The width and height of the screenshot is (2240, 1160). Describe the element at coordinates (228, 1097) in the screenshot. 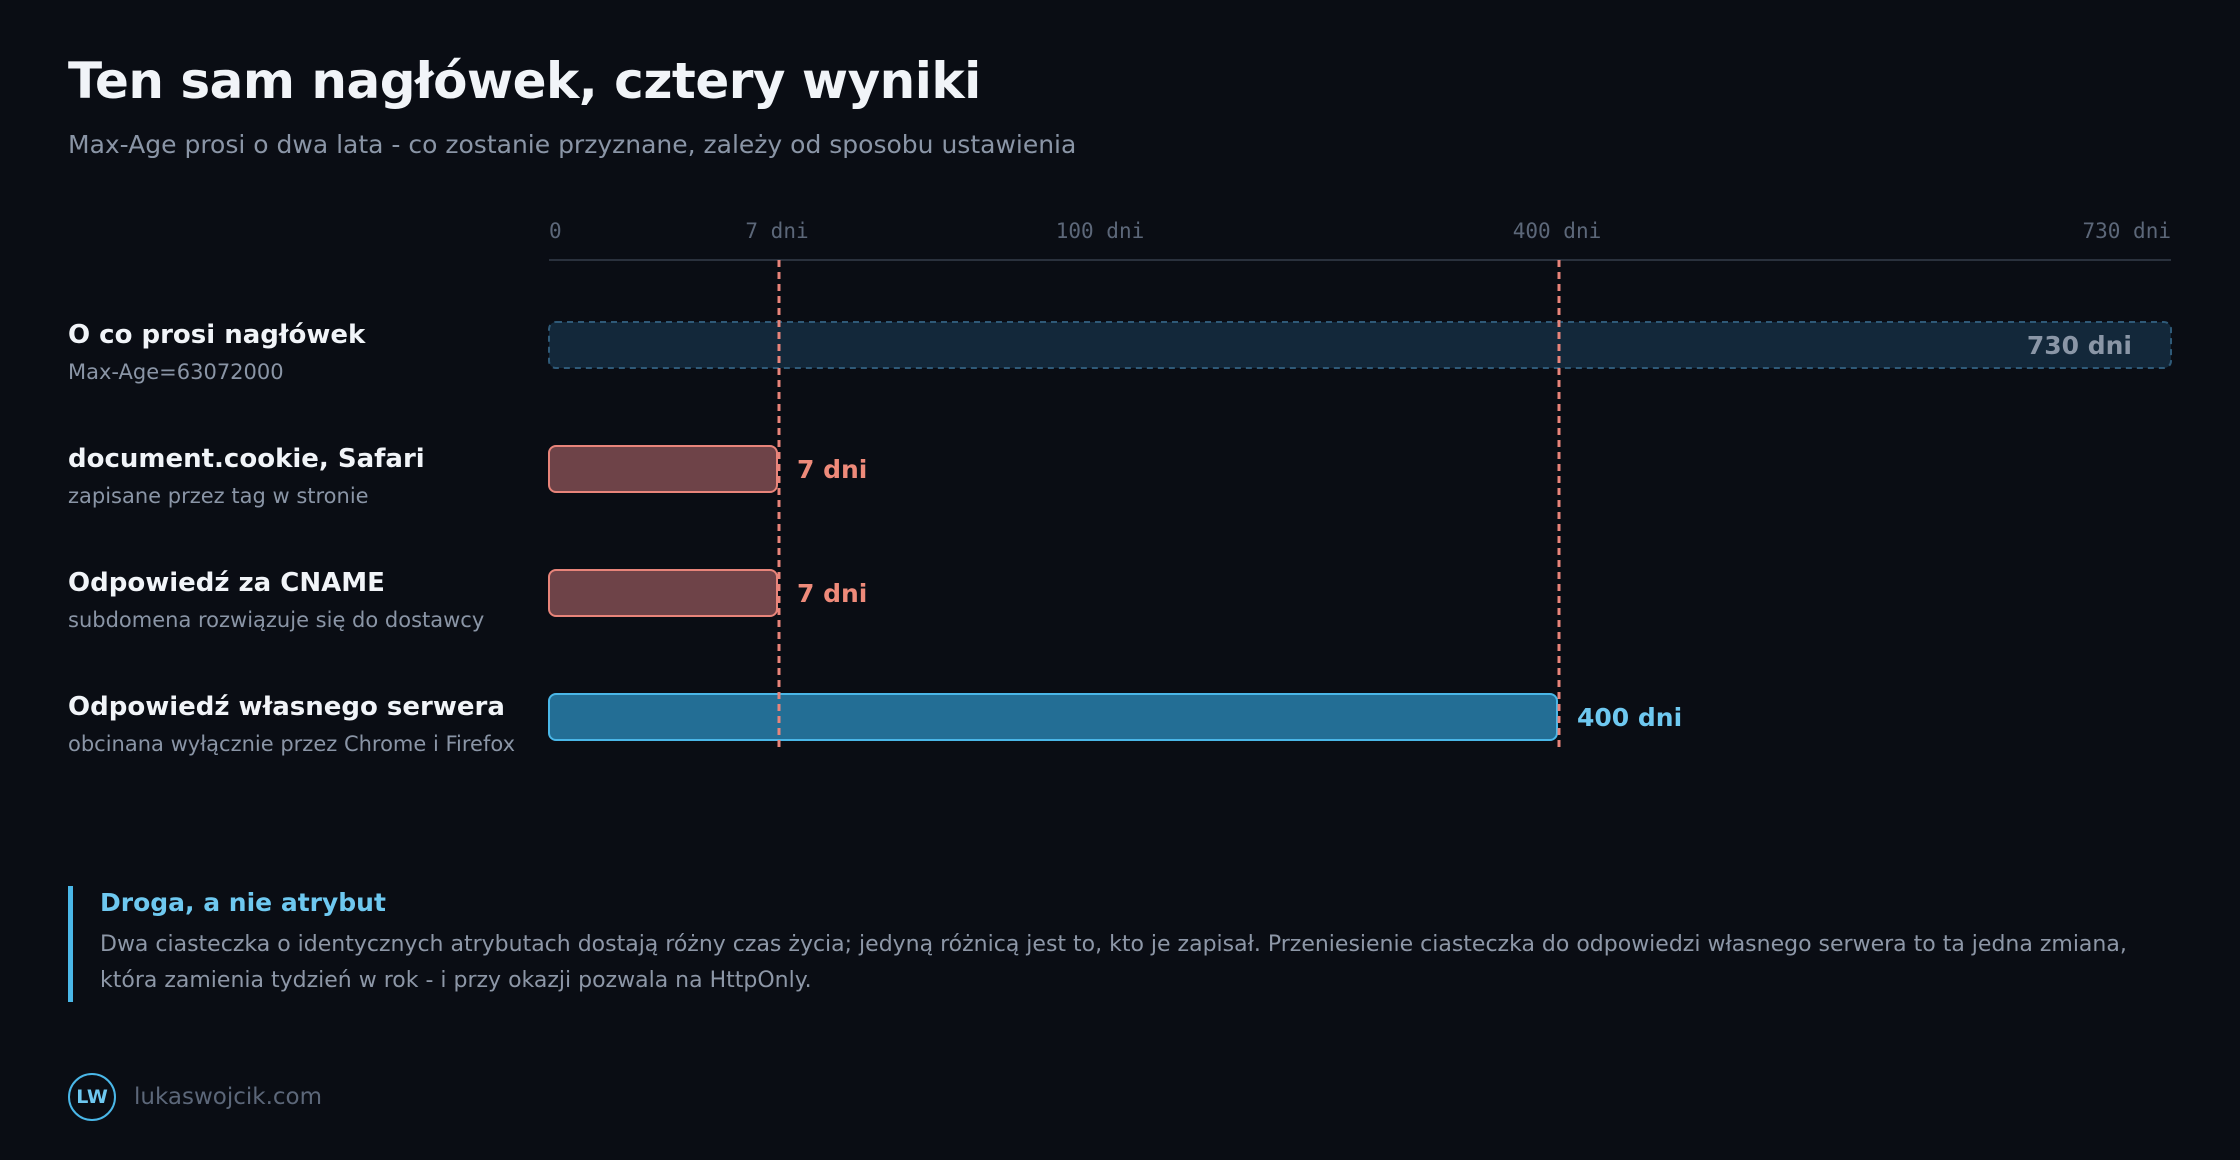

I see `footer-site: lukaswojcik.com` at that location.